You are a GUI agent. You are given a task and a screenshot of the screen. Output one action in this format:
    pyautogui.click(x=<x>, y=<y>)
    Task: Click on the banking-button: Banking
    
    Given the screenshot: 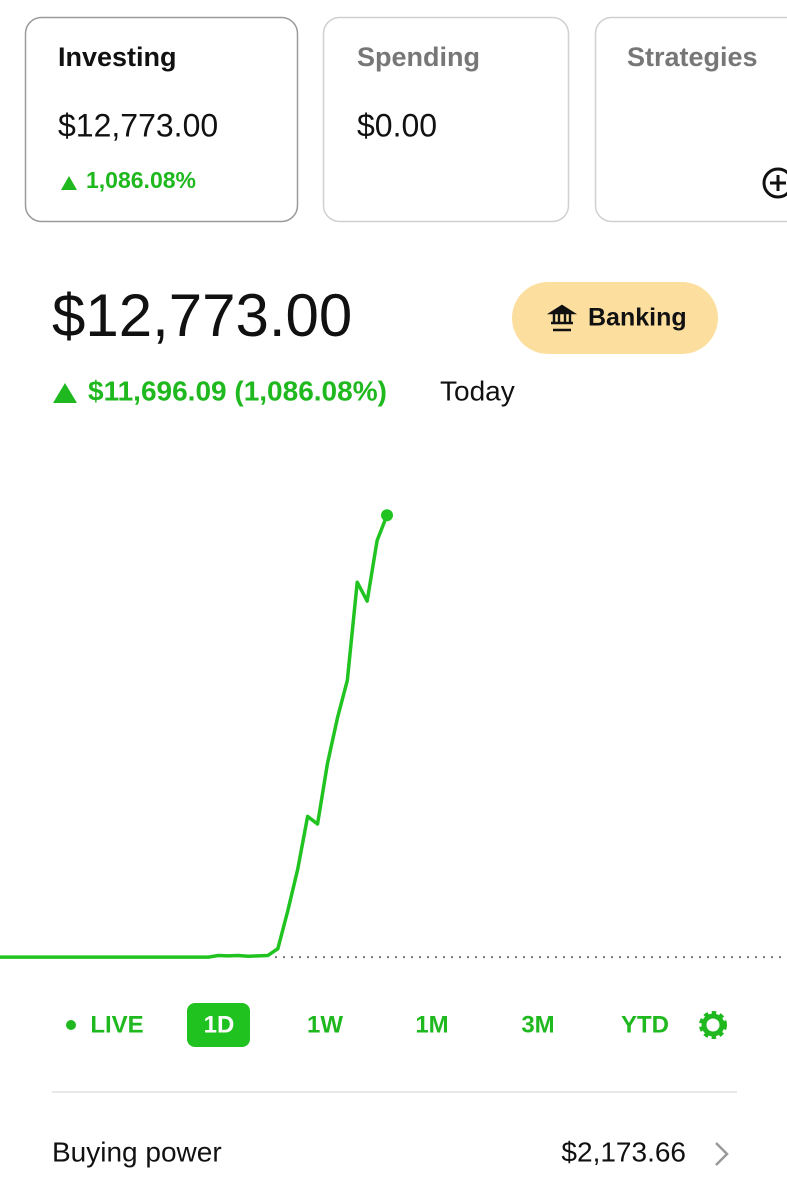 What is the action you would take?
    pyautogui.click(x=615, y=318)
    